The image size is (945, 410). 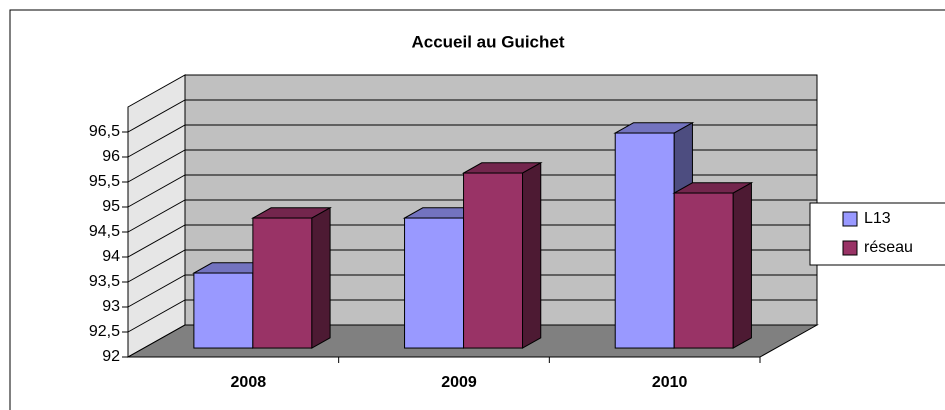 What do you see at coordinates (104, 131) in the screenshot?
I see `y-tick-label: 96,5` at bounding box center [104, 131].